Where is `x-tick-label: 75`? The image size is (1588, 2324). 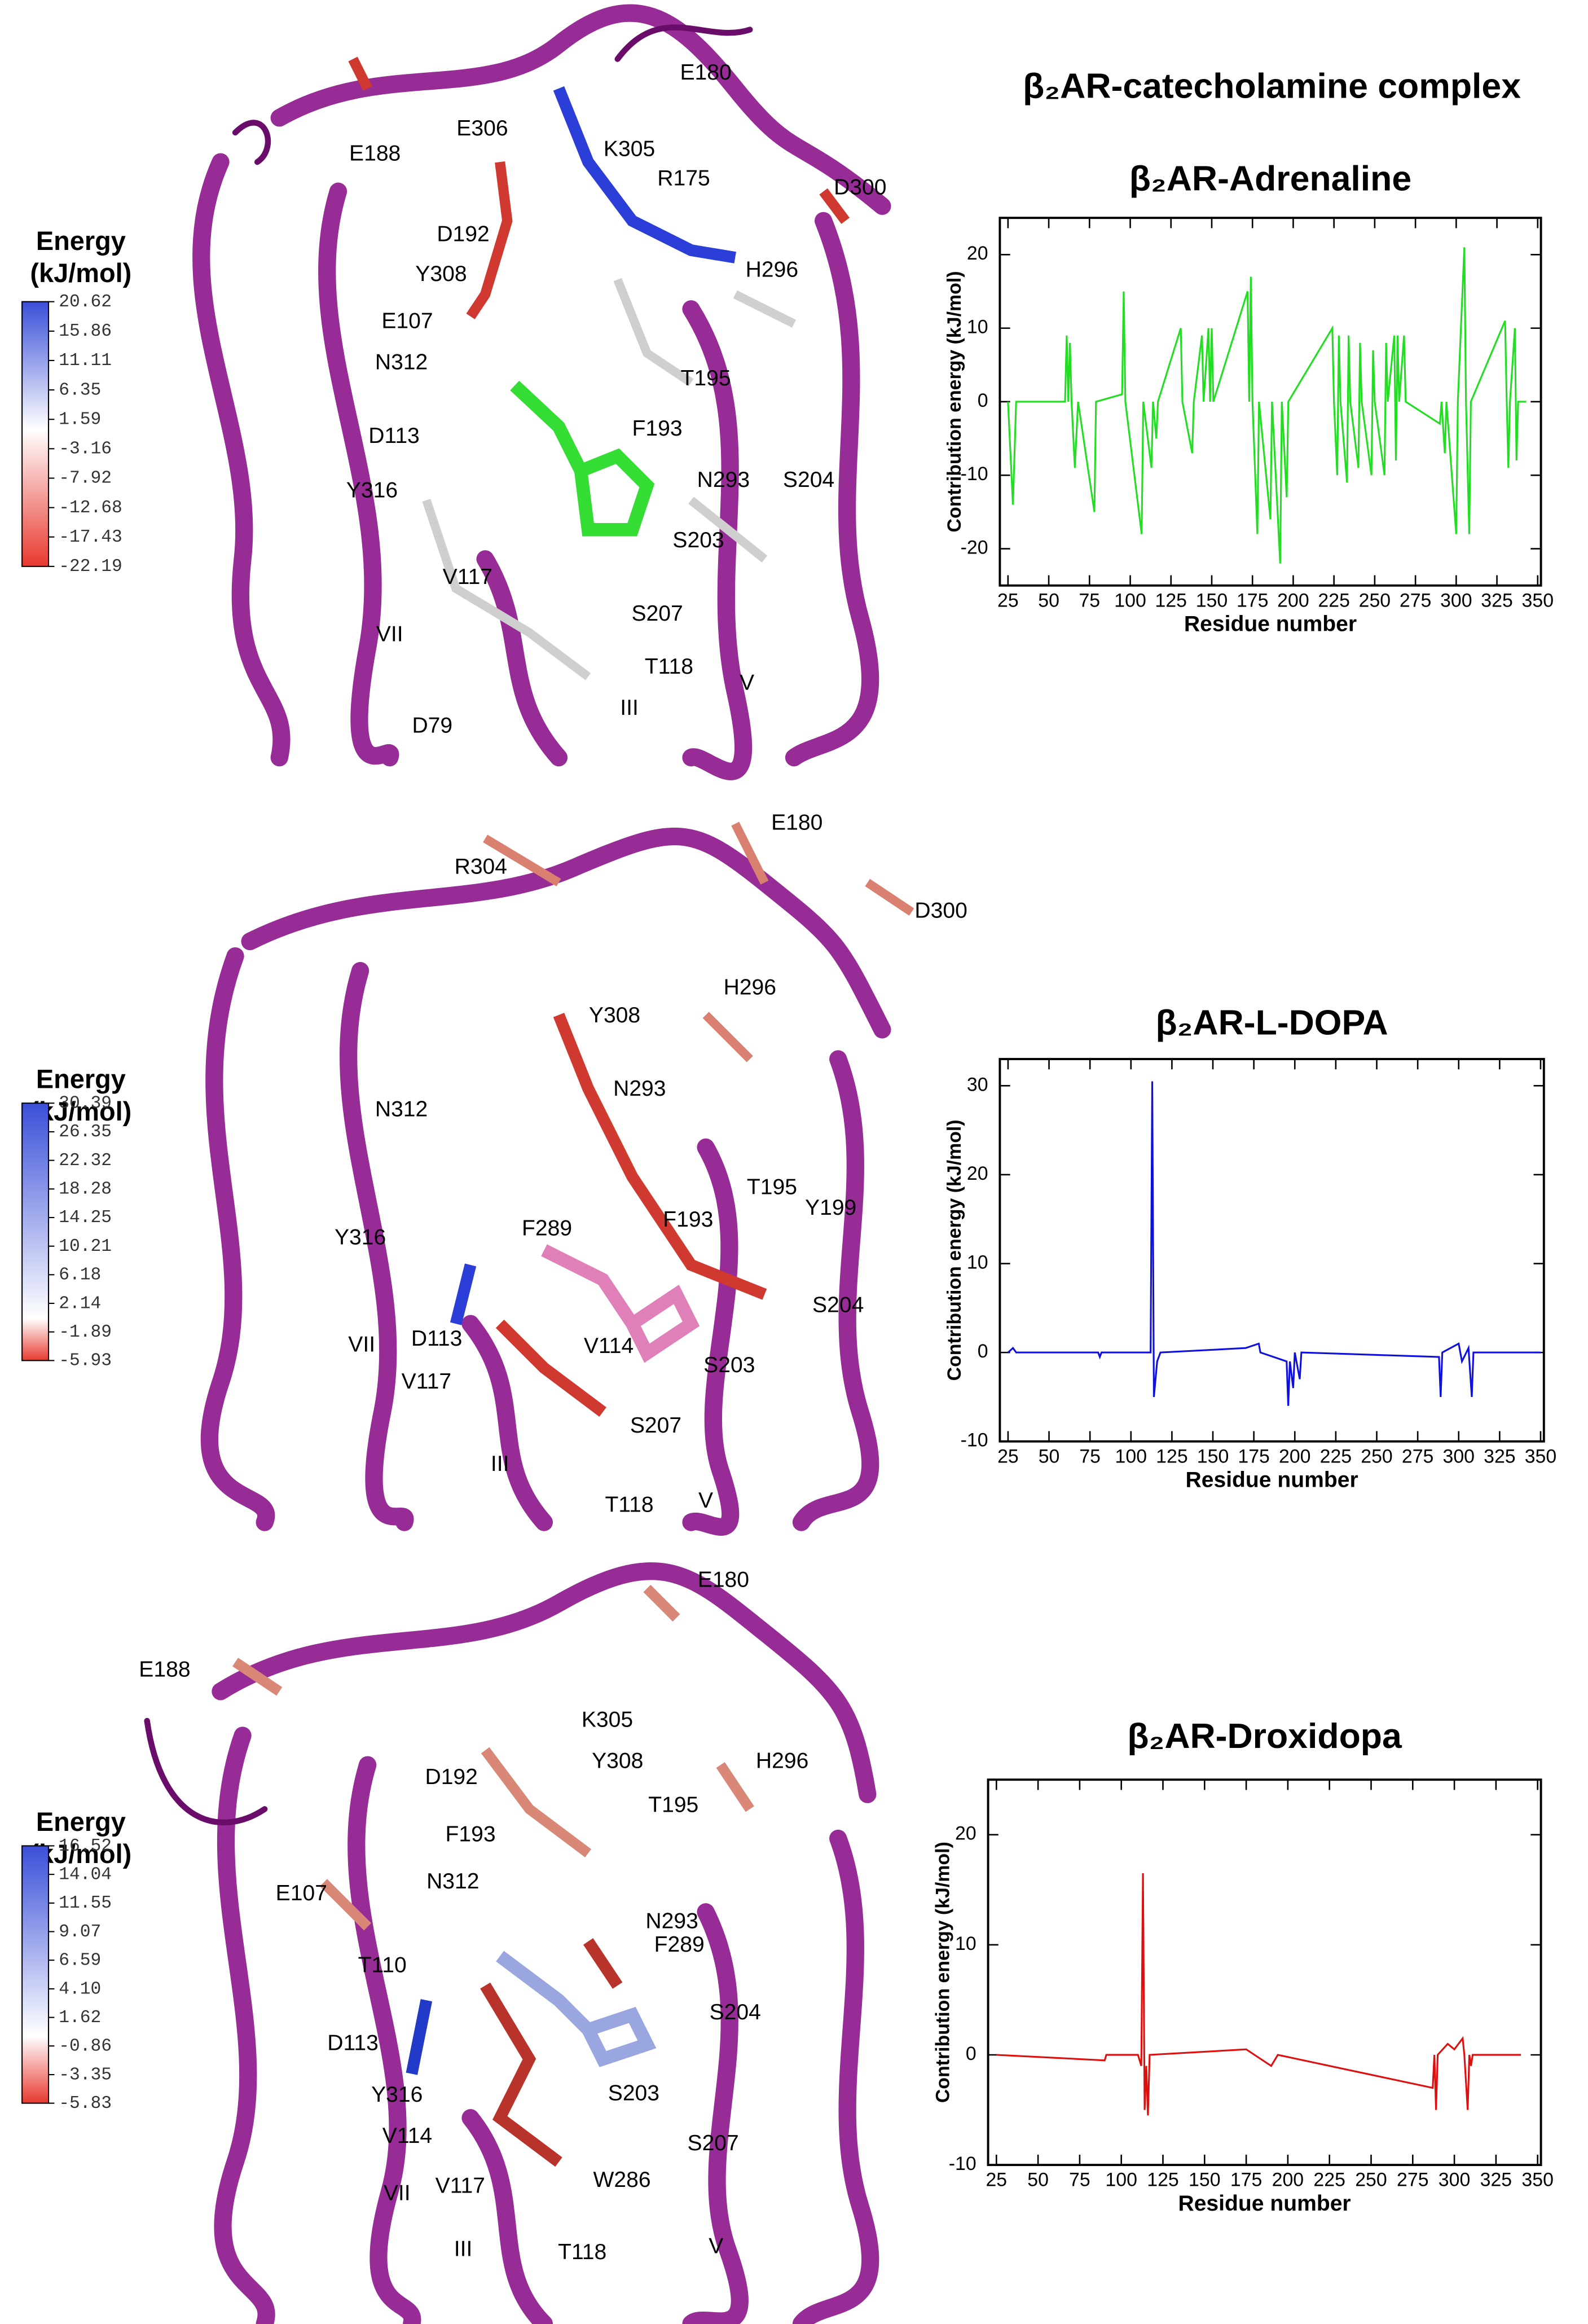
x-tick-label: 75 is located at coordinates (1090, 1456).